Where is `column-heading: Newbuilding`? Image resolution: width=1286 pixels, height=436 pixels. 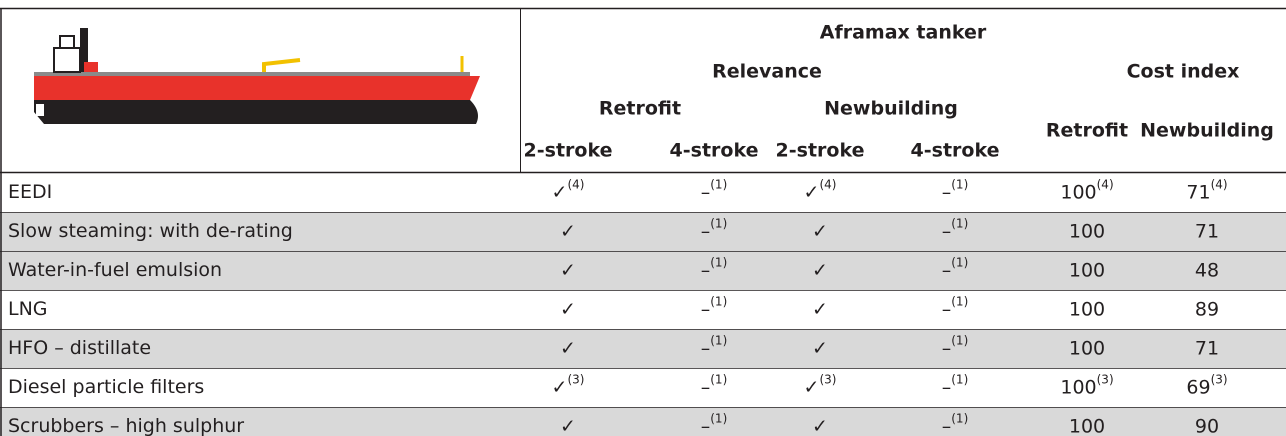 column-heading: Newbuilding is located at coordinates (1207, 131).